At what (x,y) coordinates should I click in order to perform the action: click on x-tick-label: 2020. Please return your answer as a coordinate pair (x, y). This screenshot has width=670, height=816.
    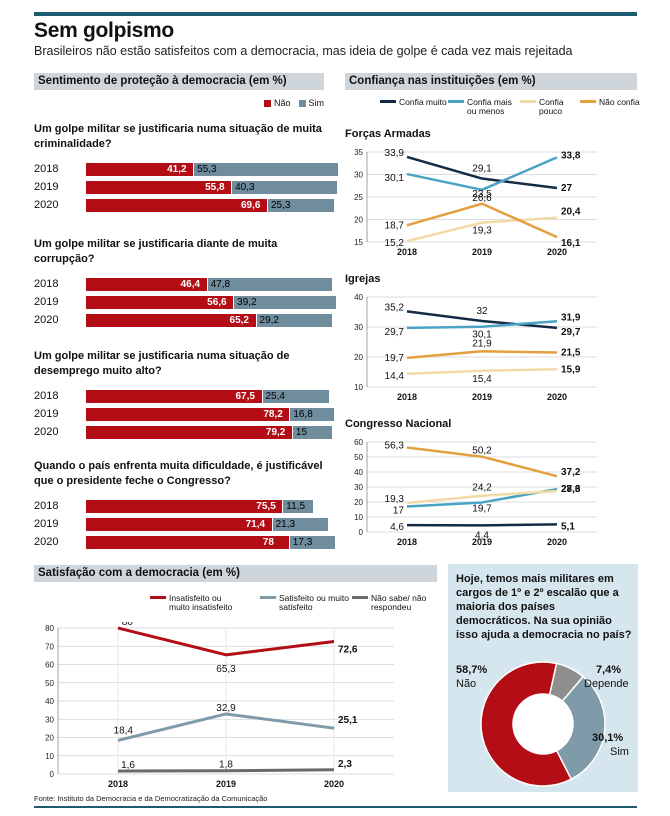
    Looking at the image, I should click on (334, 784).